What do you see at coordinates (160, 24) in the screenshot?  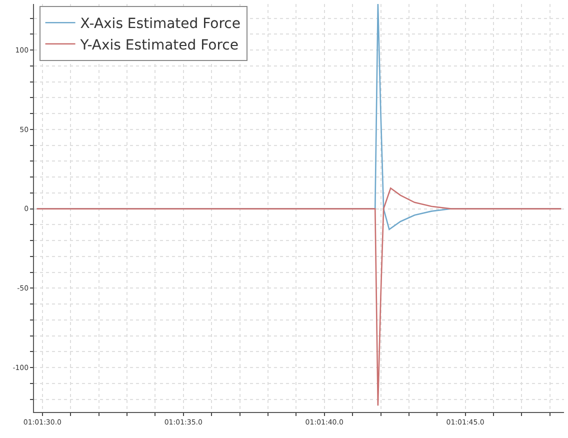 I see `legend-label: X-Axis Estimated Force` at bounding box center [160, 24].